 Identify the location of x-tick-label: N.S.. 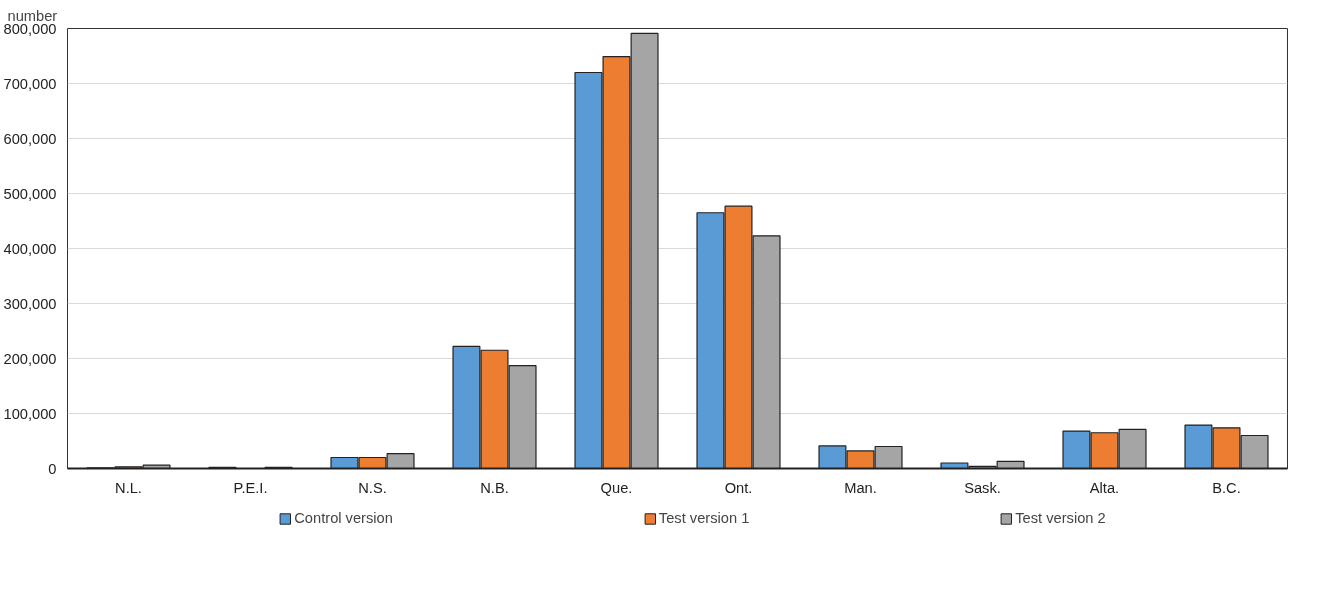
(372, 487).